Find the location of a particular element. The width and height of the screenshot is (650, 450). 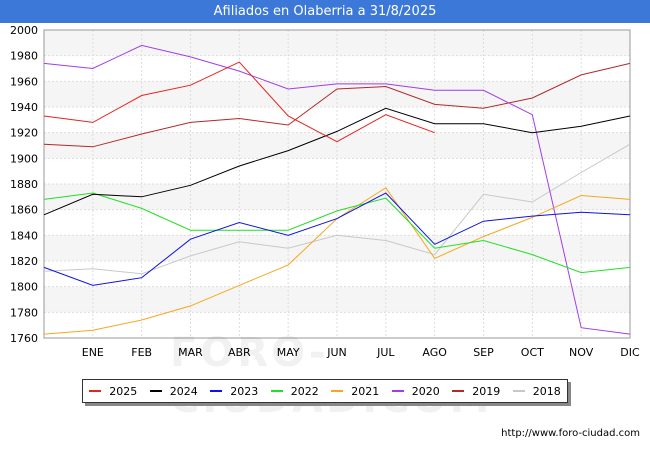

legend-item-2020: 2020 is located at coordinates (415, 391).